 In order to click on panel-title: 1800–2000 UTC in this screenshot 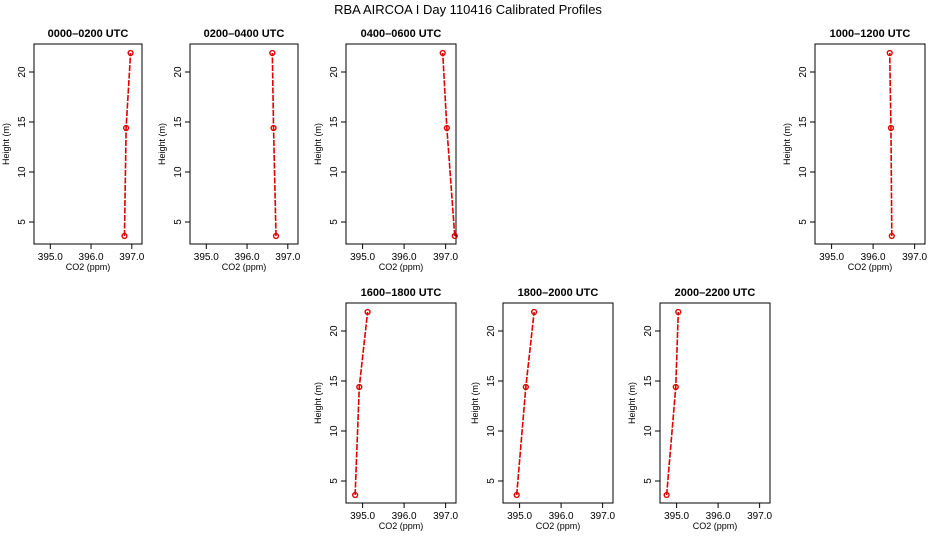, I will do `click(558, 293)`.